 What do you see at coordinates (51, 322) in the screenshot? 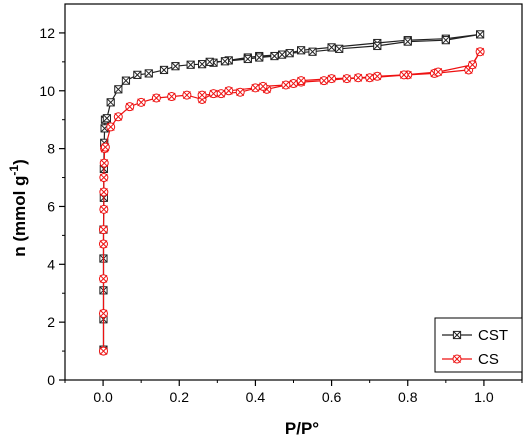
I see `y-tick-label: 2` at bounding box center [51, 322].